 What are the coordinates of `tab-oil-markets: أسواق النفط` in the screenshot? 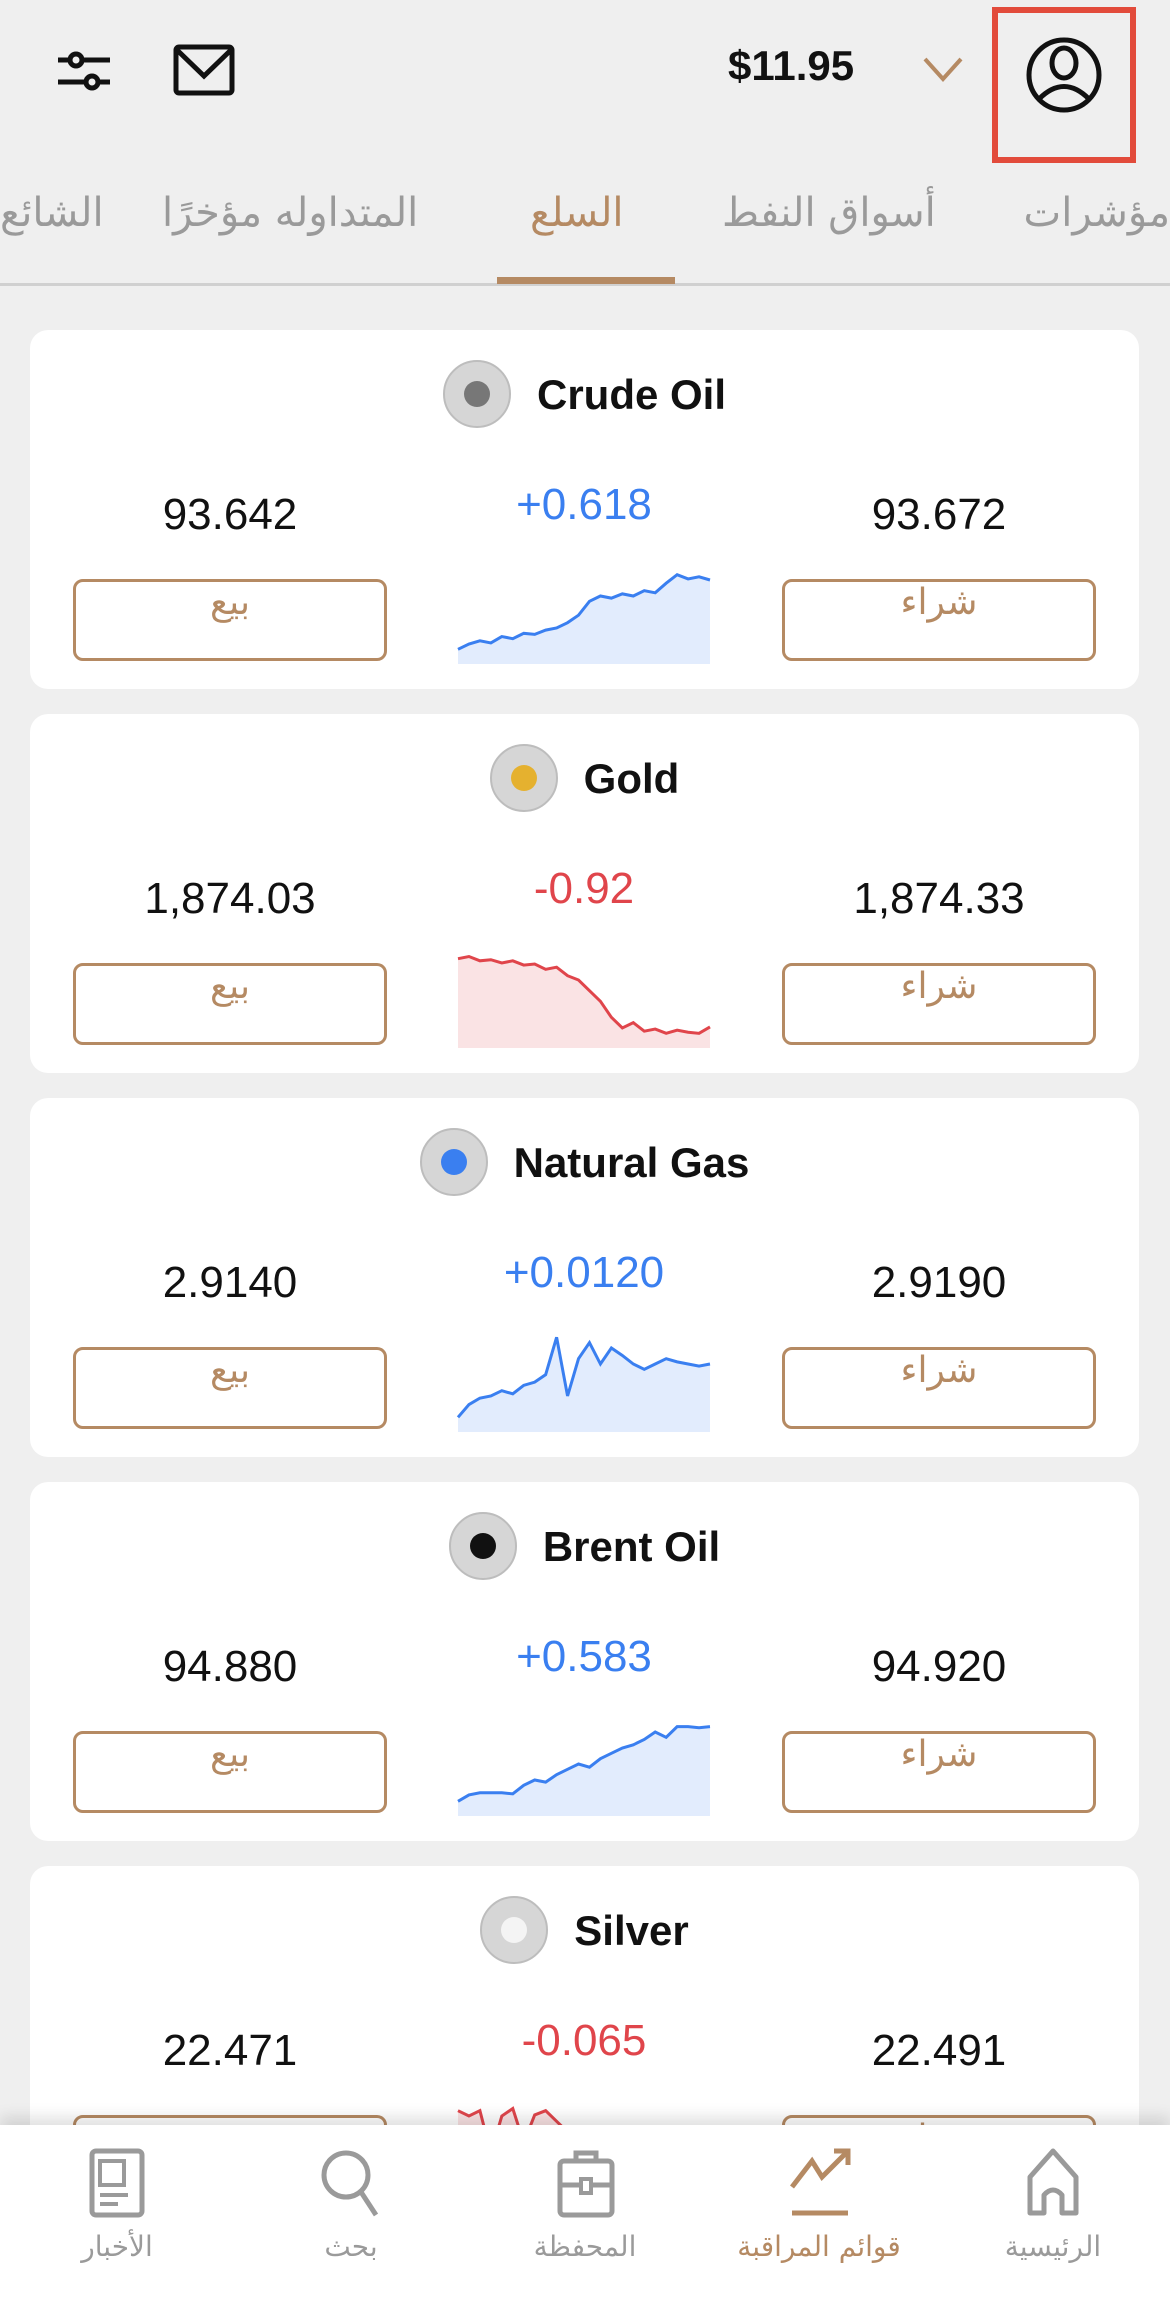 It's located at (829, 213).